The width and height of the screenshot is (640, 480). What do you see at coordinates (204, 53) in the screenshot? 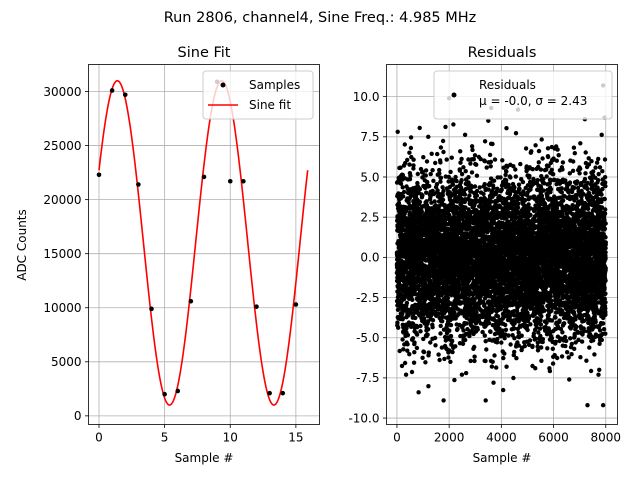
I see `sine-fit-title: Sine Fit` at bounding box center [204, 53].